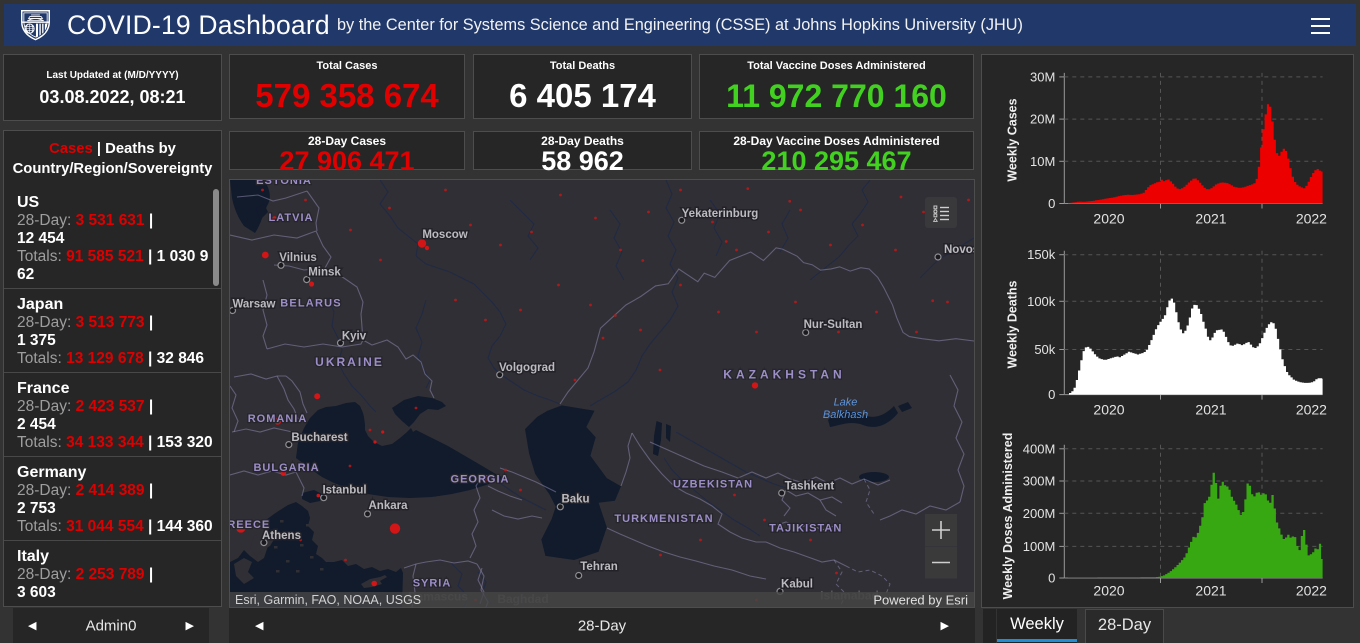  Describe the element at coordinates (1039, 481) in the screenshot. I see `svg-text: 300M` at that location.